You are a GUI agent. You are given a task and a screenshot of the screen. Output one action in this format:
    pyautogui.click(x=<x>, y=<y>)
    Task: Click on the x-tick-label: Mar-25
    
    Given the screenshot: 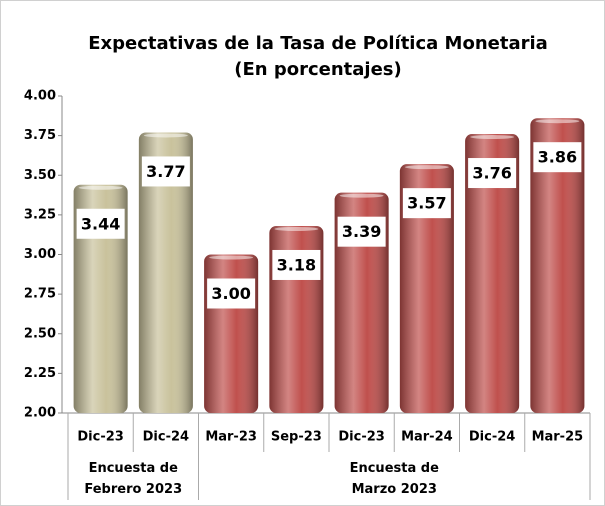 What is the action you would take?
    pyautogui.click(x=558, y=437)
    